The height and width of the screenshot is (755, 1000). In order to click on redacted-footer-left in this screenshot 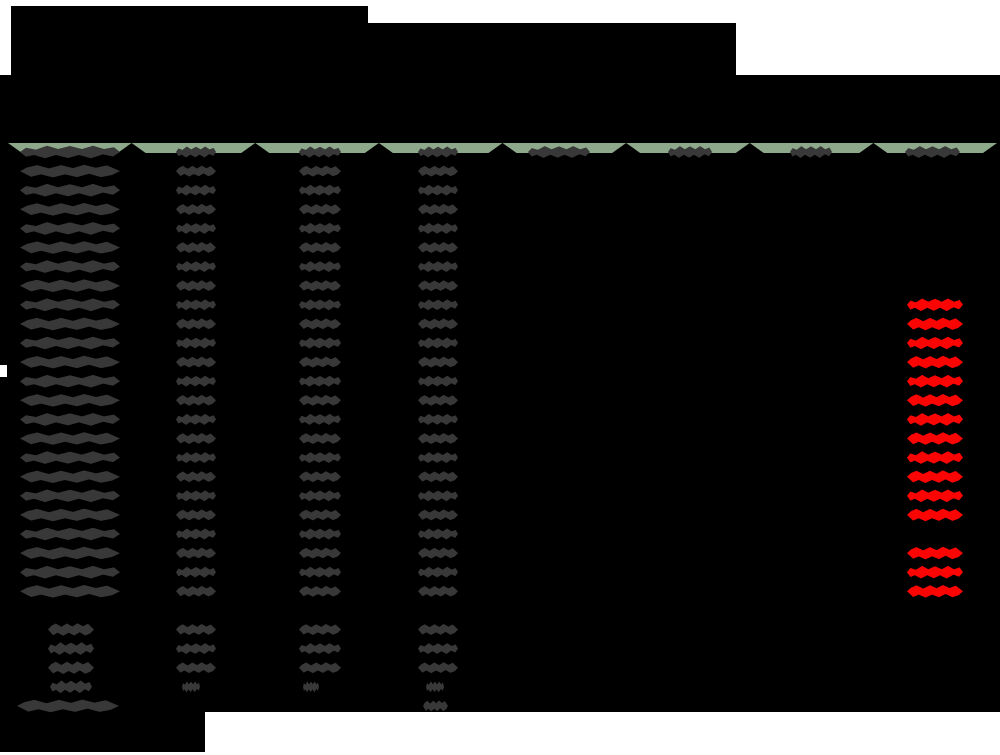, I will do `click(102, 732)`.